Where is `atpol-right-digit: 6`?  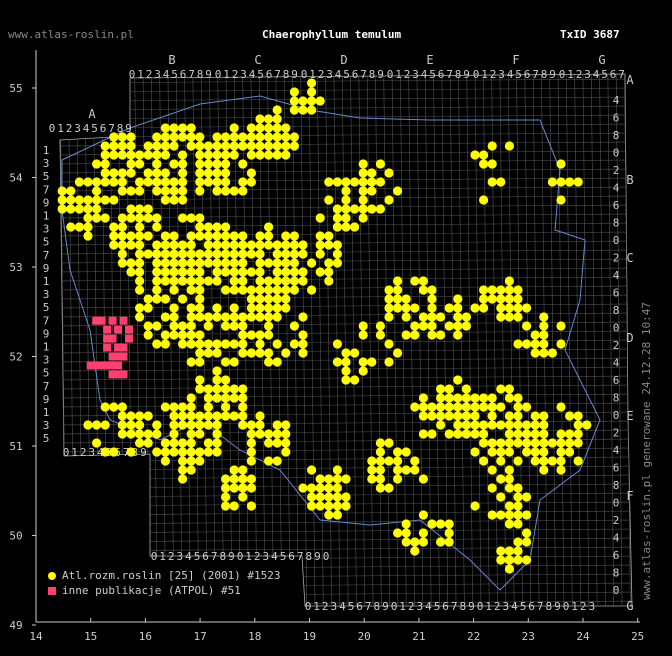 atpol-right-digit: 6 is located at coordinates (616, 205).